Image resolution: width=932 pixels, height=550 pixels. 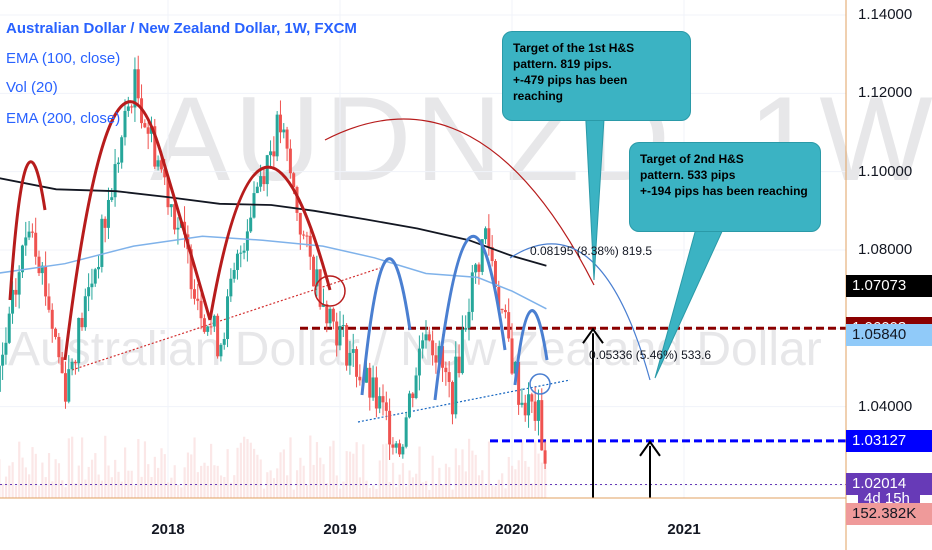 What do you see at coordinates (885, 14) in the screenshot?
I see `y-tick-label: 1.14000` at bounding box center [885, 14].